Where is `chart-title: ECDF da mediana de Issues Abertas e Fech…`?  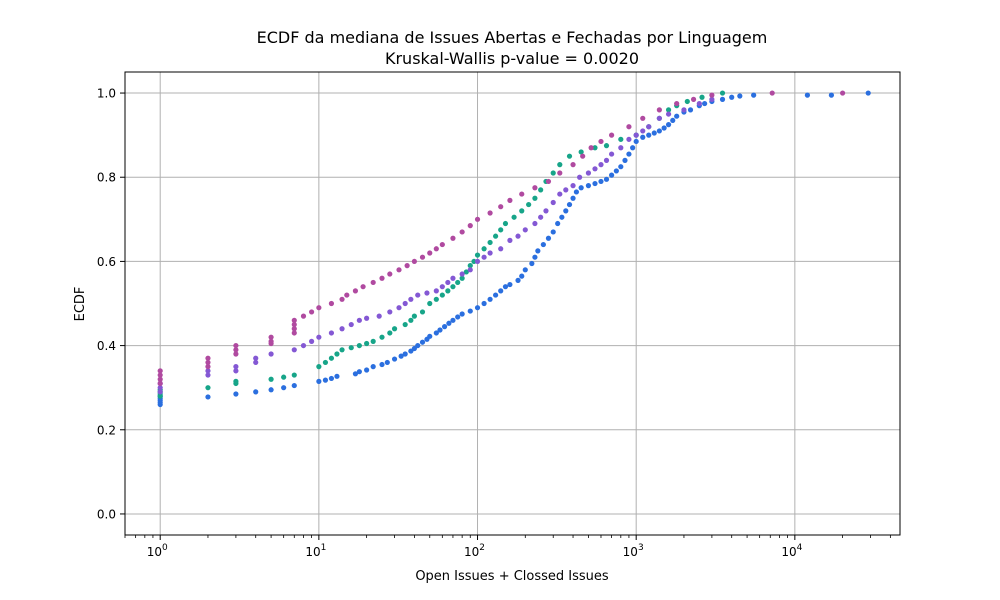
chart-title: ECDF da mediana de Issues Abertas e Fech… is located at coordinates (512, 37).